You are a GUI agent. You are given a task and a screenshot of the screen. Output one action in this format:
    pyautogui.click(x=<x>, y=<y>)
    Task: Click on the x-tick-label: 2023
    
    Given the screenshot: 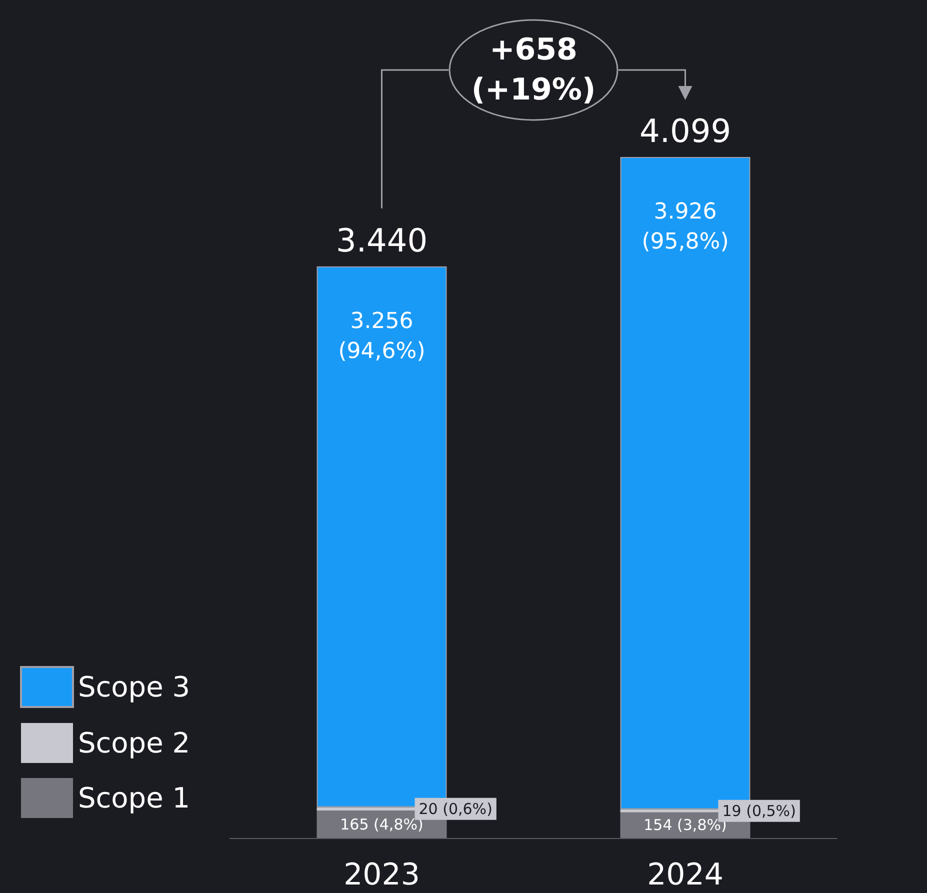 What is the action you would take?
    pyautogui.click(x=382, y=875)
    